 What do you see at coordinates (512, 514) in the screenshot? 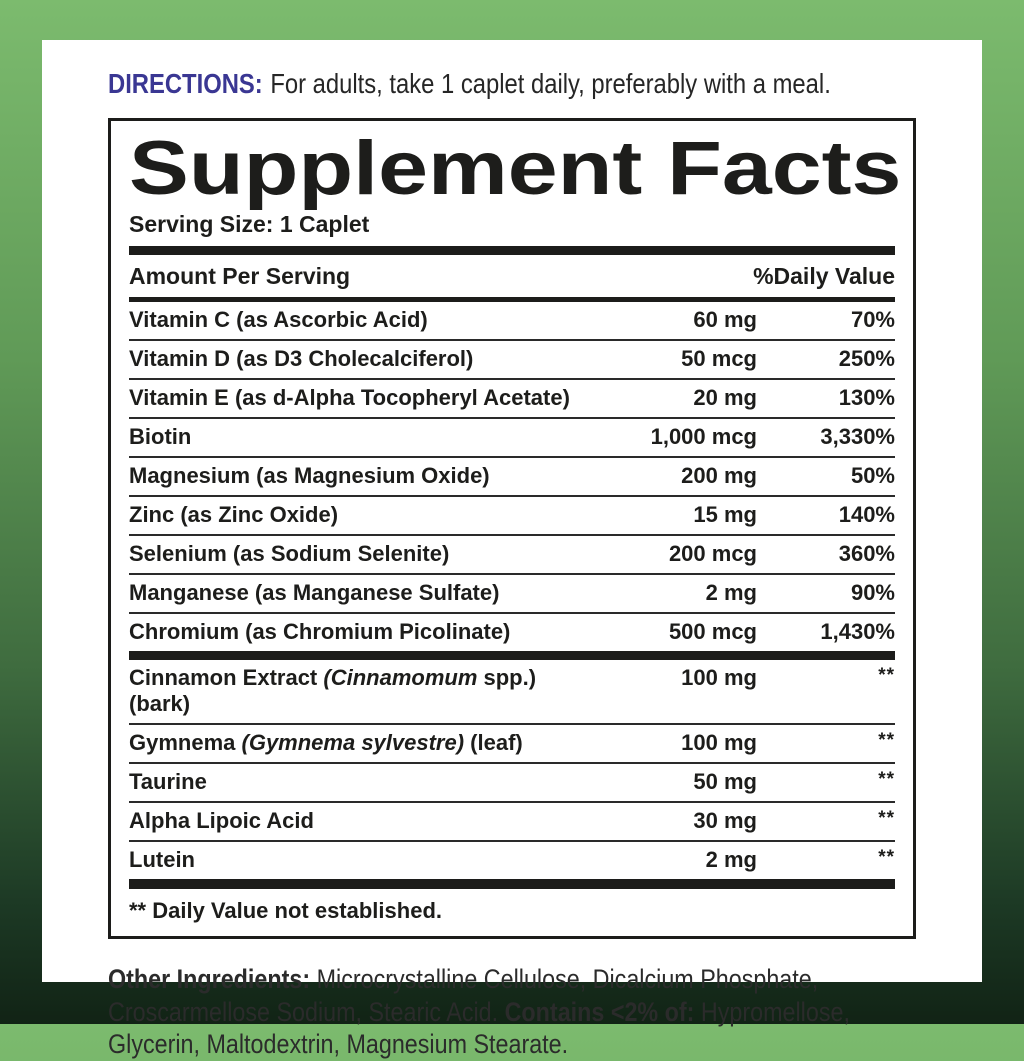
I see `table-row: Zinc (as Zinc Oxide) 15 mg 140%` at bounding box center [512, 514].